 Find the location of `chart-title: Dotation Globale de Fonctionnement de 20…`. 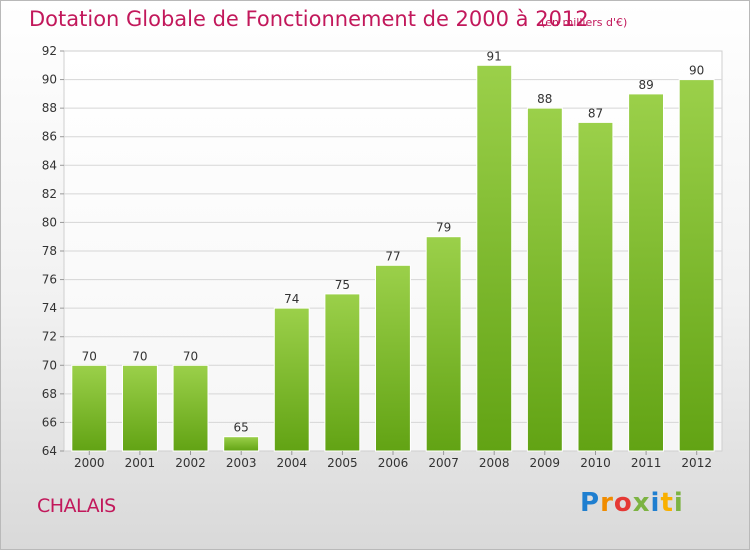

chart-title: Dotation Globale de Fonctionnement de 20… is located at coordinates (309, 19).